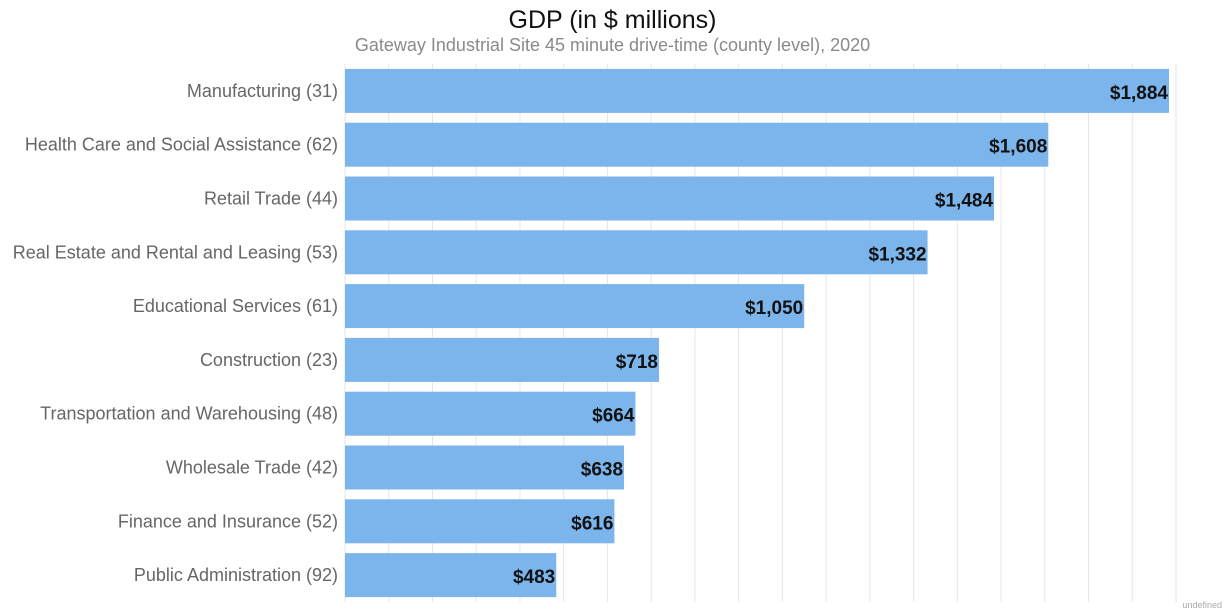 The image size is (1225, 609). What do you see at coordinates (236, 575) in the screenshot?
I see `category-label: Public Administration (92)` at bounding box center [236, 575].